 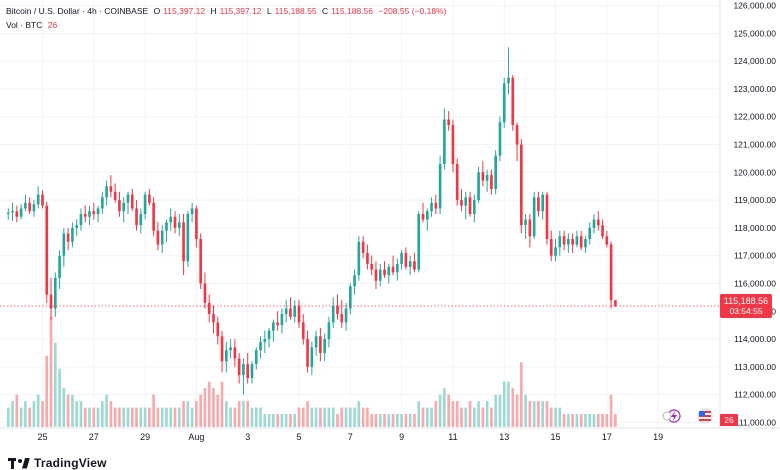 I want to click on tradingview-logo: TradingView, so click(x=57, y=463).